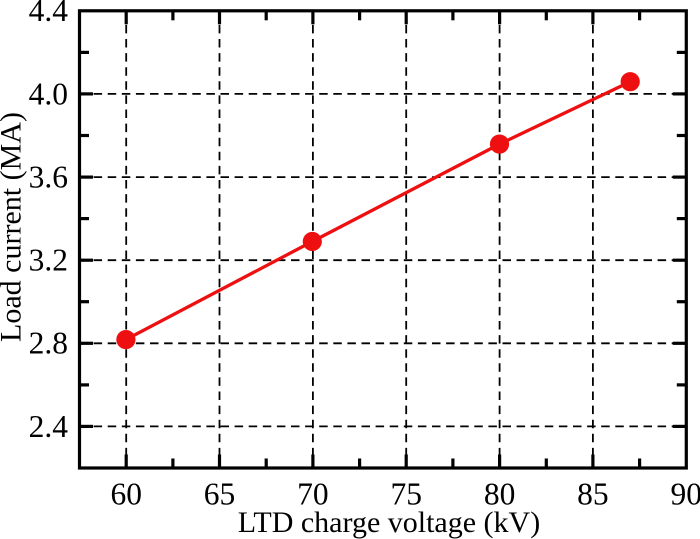  What do you see at coordinates (389, 522) in the screenshot?
I see `svg-text: LTD charge voltage (kV)` at bounding box center [389, 522].